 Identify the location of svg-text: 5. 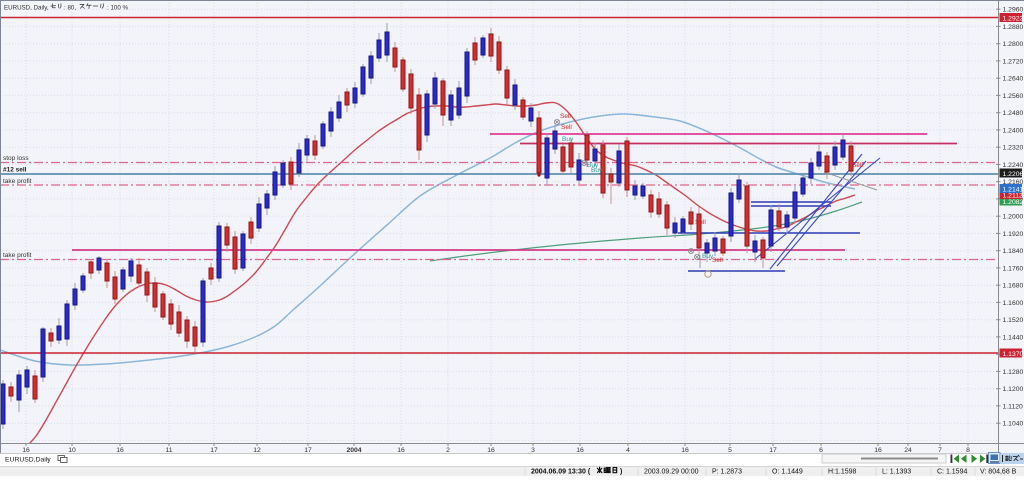
(730, 450).